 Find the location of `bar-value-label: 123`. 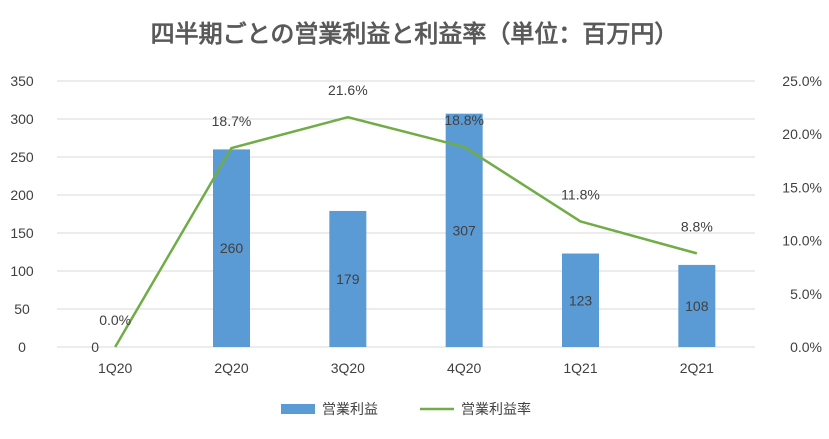

bar-value-label: 123 is located at coordinates (581, 300).